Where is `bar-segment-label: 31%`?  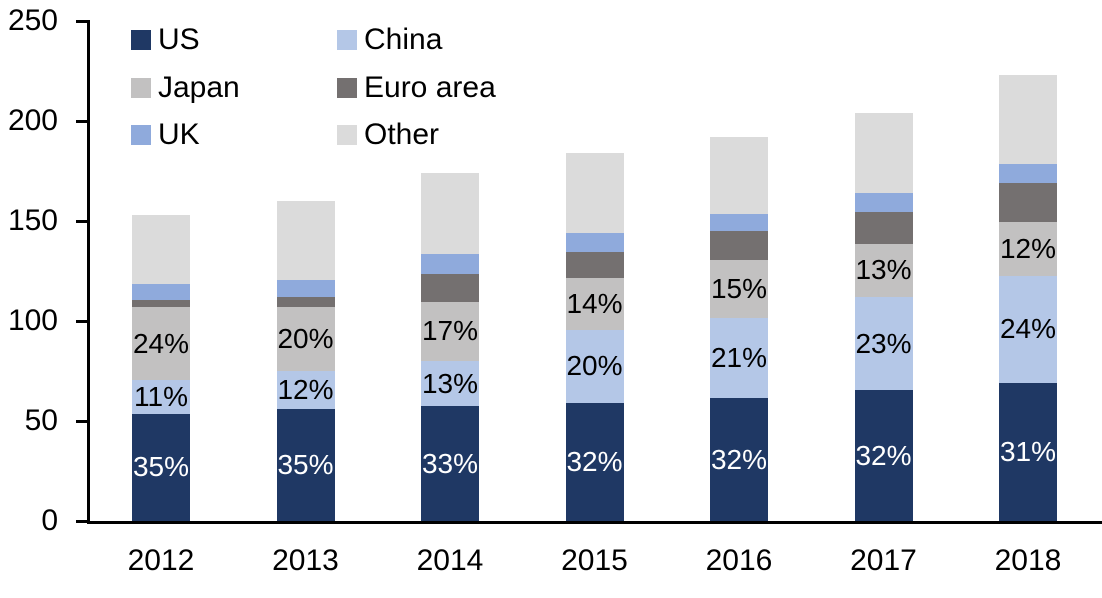
bar-segment-label: 31% is located at coordinates (1028, 451).